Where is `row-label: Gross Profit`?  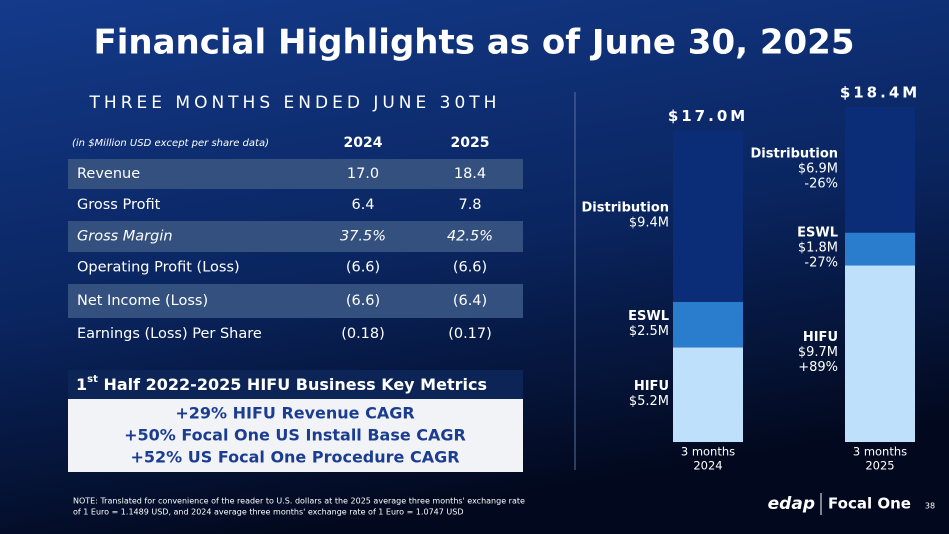 row-label: Gross Profit is located at coordinates (119, 205).